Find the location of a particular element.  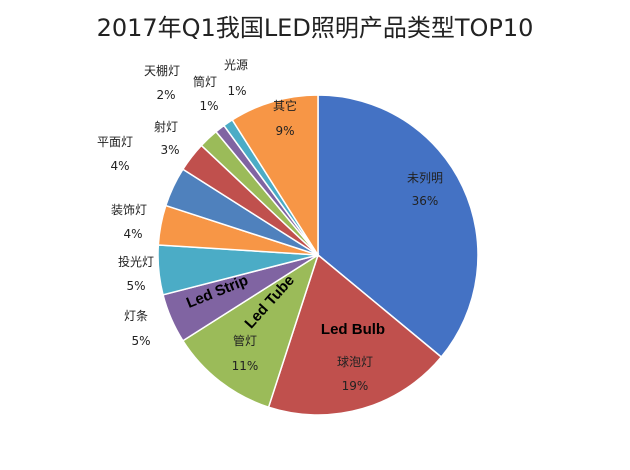

slice-label-8: 天棚灯 is located at coordinates (162, 70).